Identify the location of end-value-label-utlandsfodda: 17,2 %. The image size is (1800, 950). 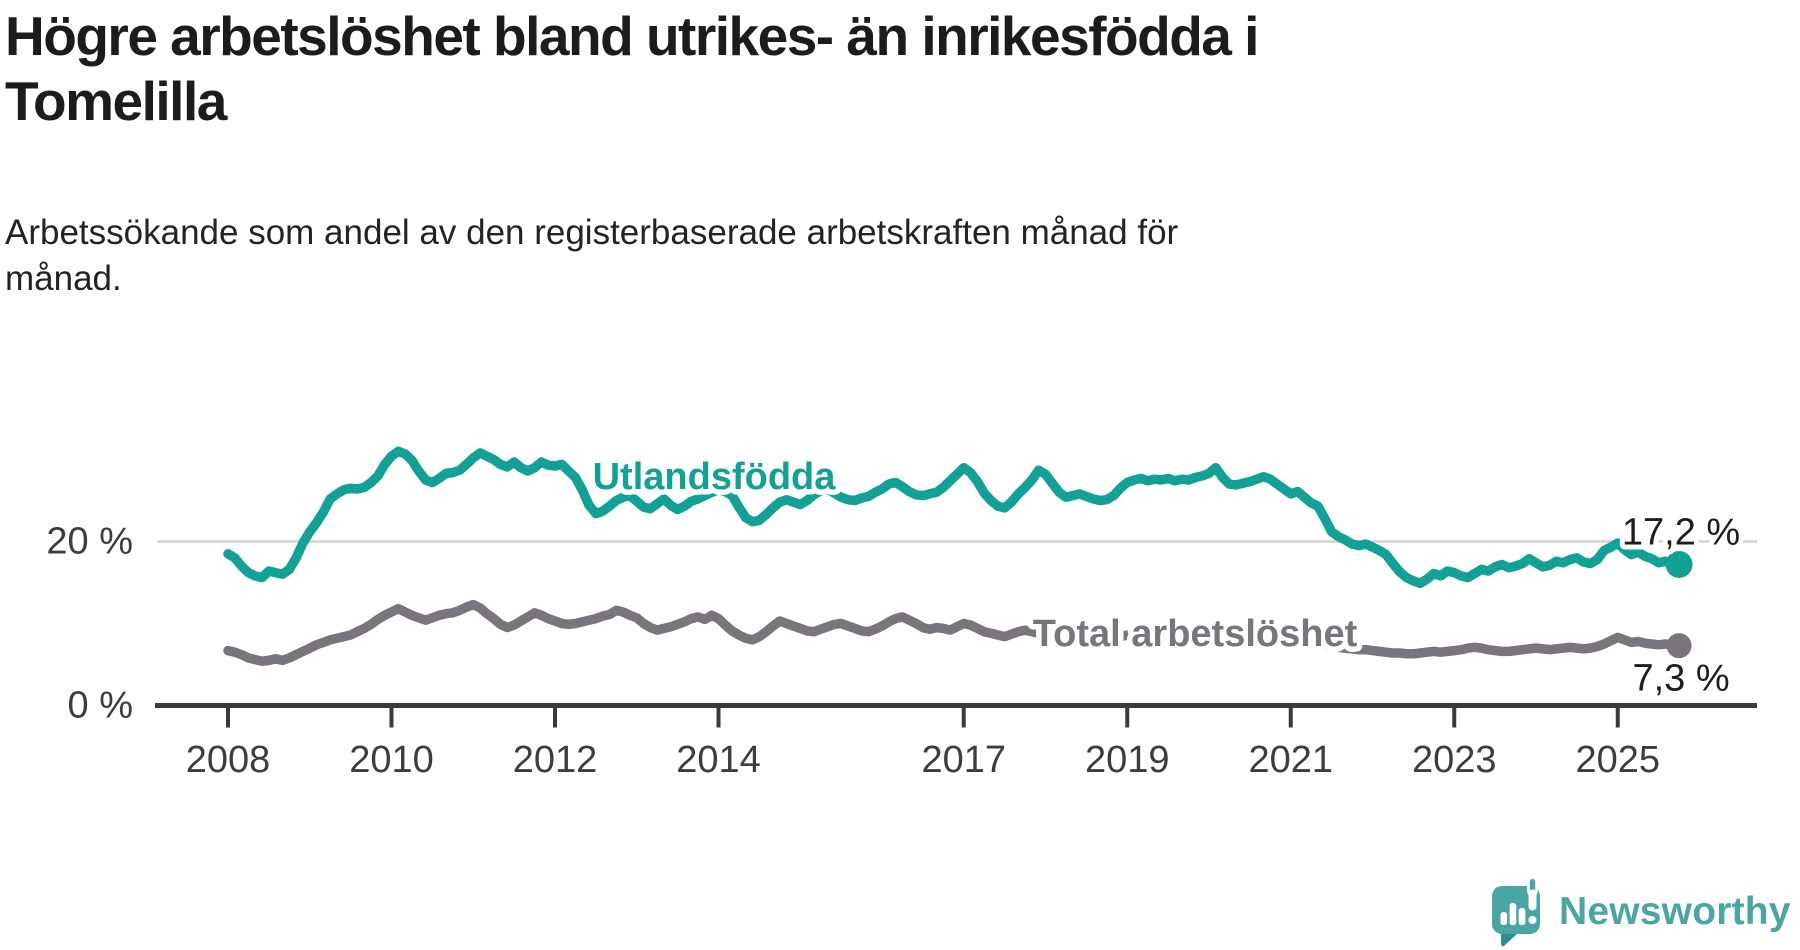
(1681, 532).